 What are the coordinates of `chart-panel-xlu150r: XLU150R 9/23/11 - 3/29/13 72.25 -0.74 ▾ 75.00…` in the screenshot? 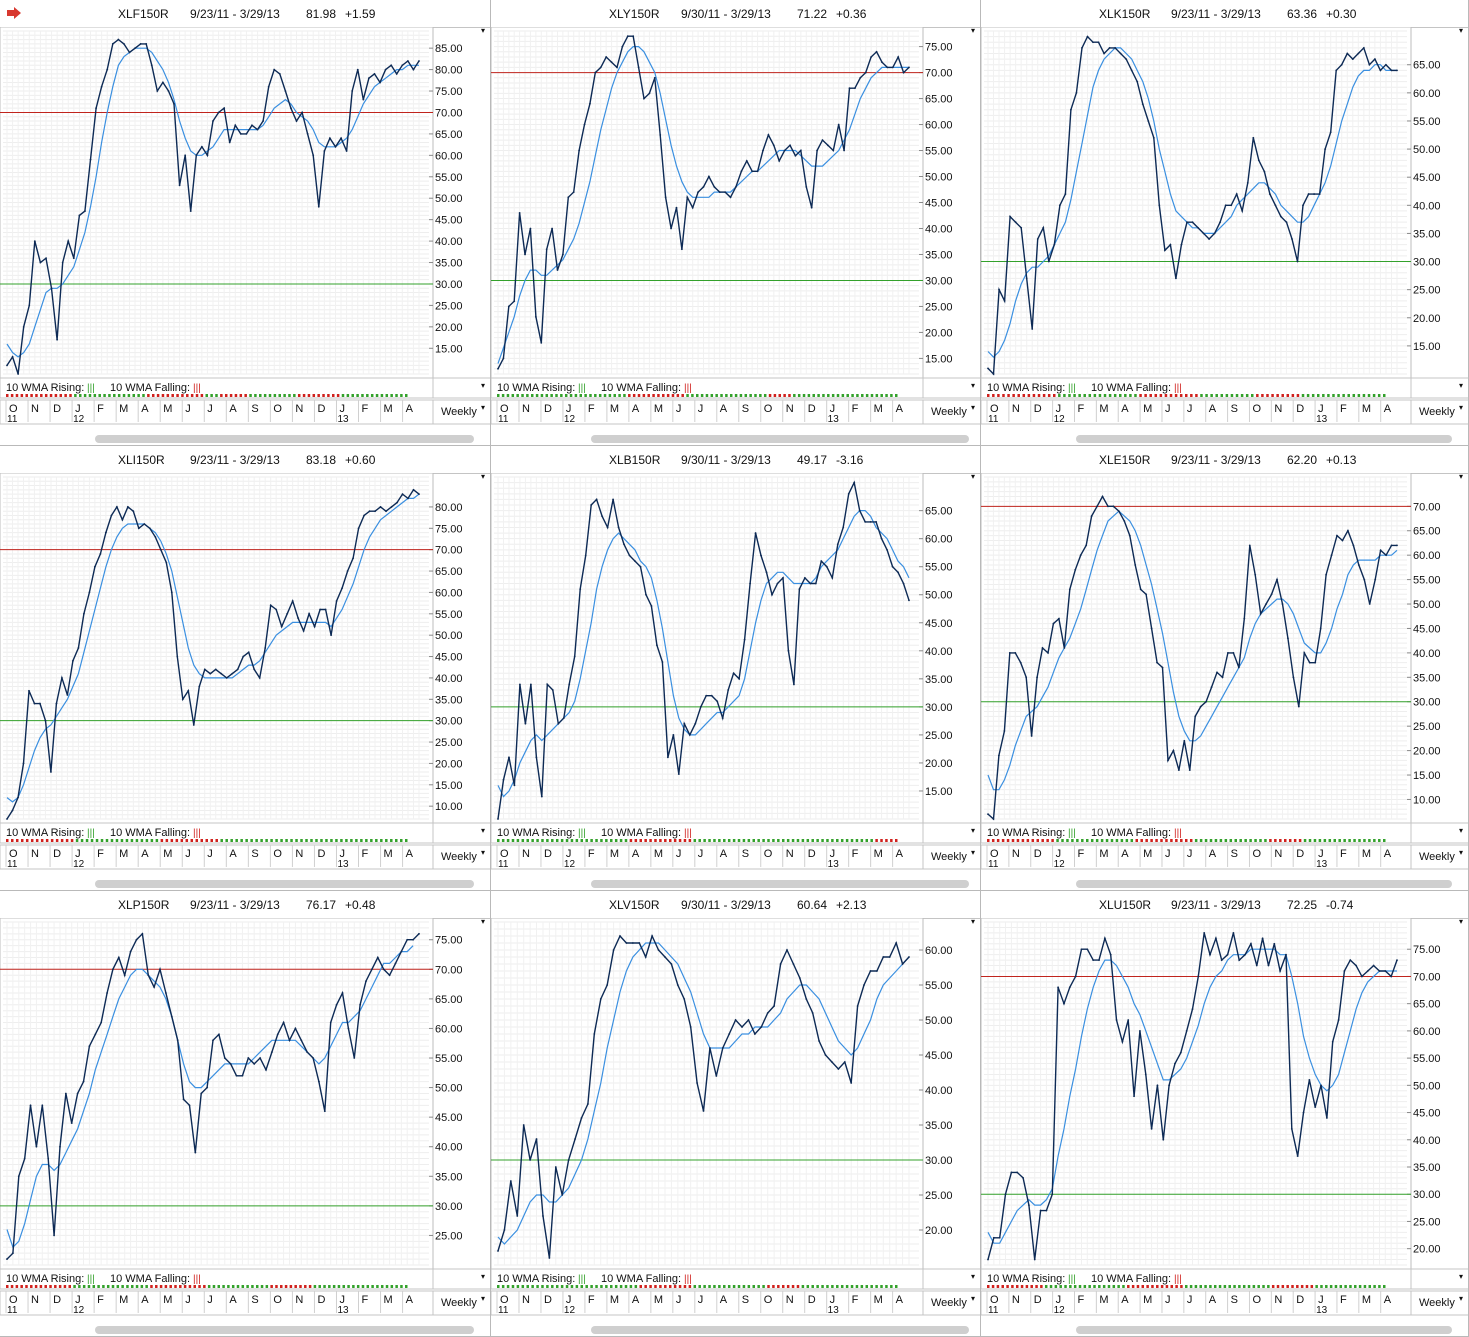 It's located at (1225, 1114).